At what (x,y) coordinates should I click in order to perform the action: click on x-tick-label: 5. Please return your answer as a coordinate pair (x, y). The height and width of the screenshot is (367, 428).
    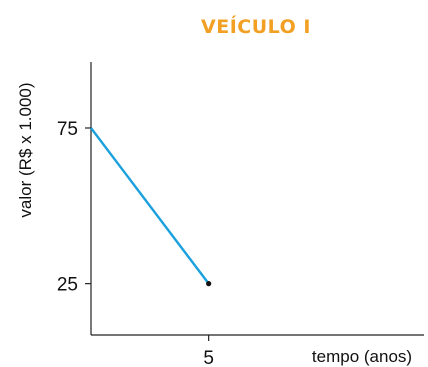
    Looking at the image, I should click on (208, 357).